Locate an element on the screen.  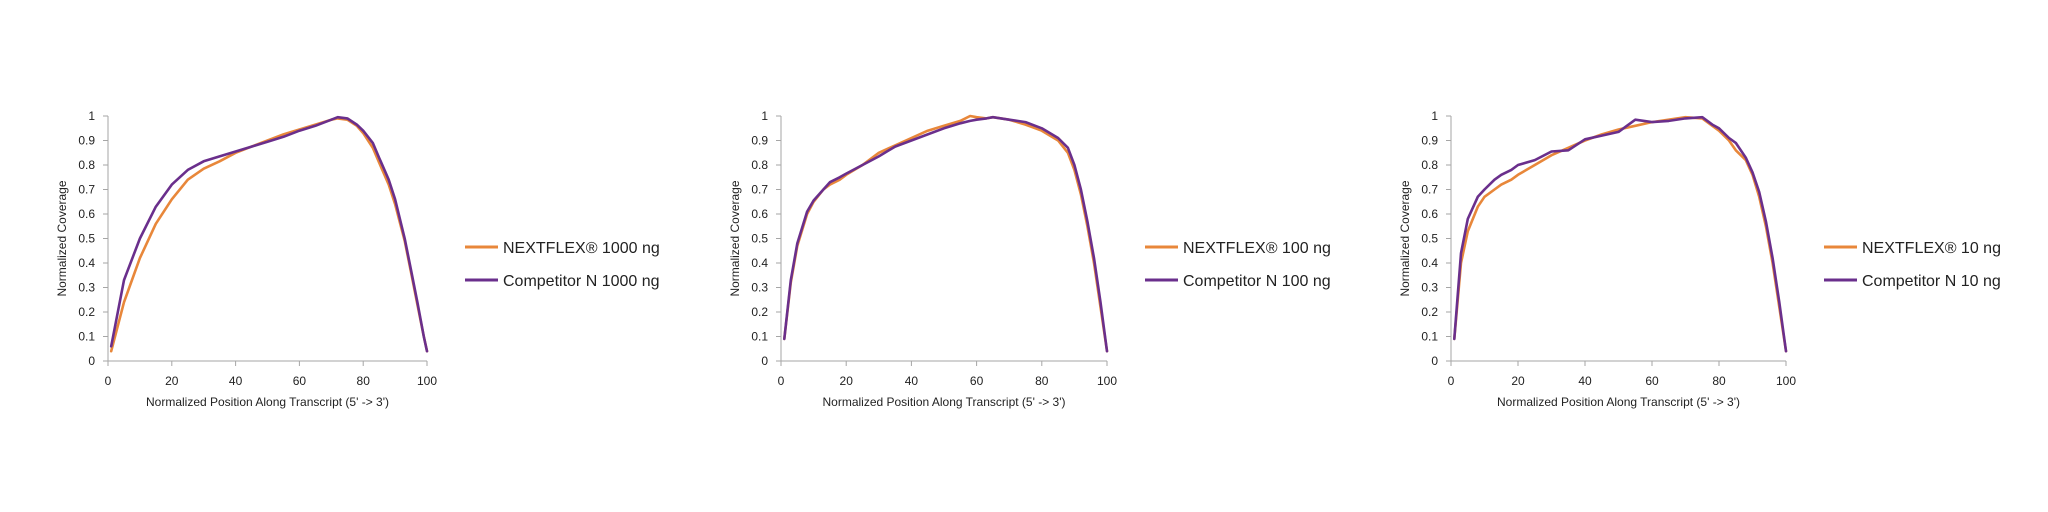
legend-label-competitor: Competitor N 1000 ng is located at coordinates (581, 281).